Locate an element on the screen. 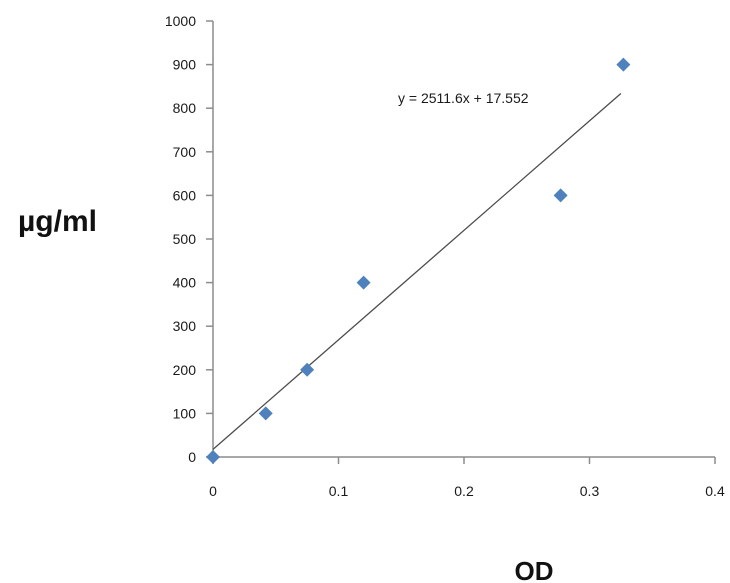 Image resolution: width=730 pixels, height=583 pixels. trendline-equation: y = 2511.6x + 17.552 is located at coordinates (463, 98).